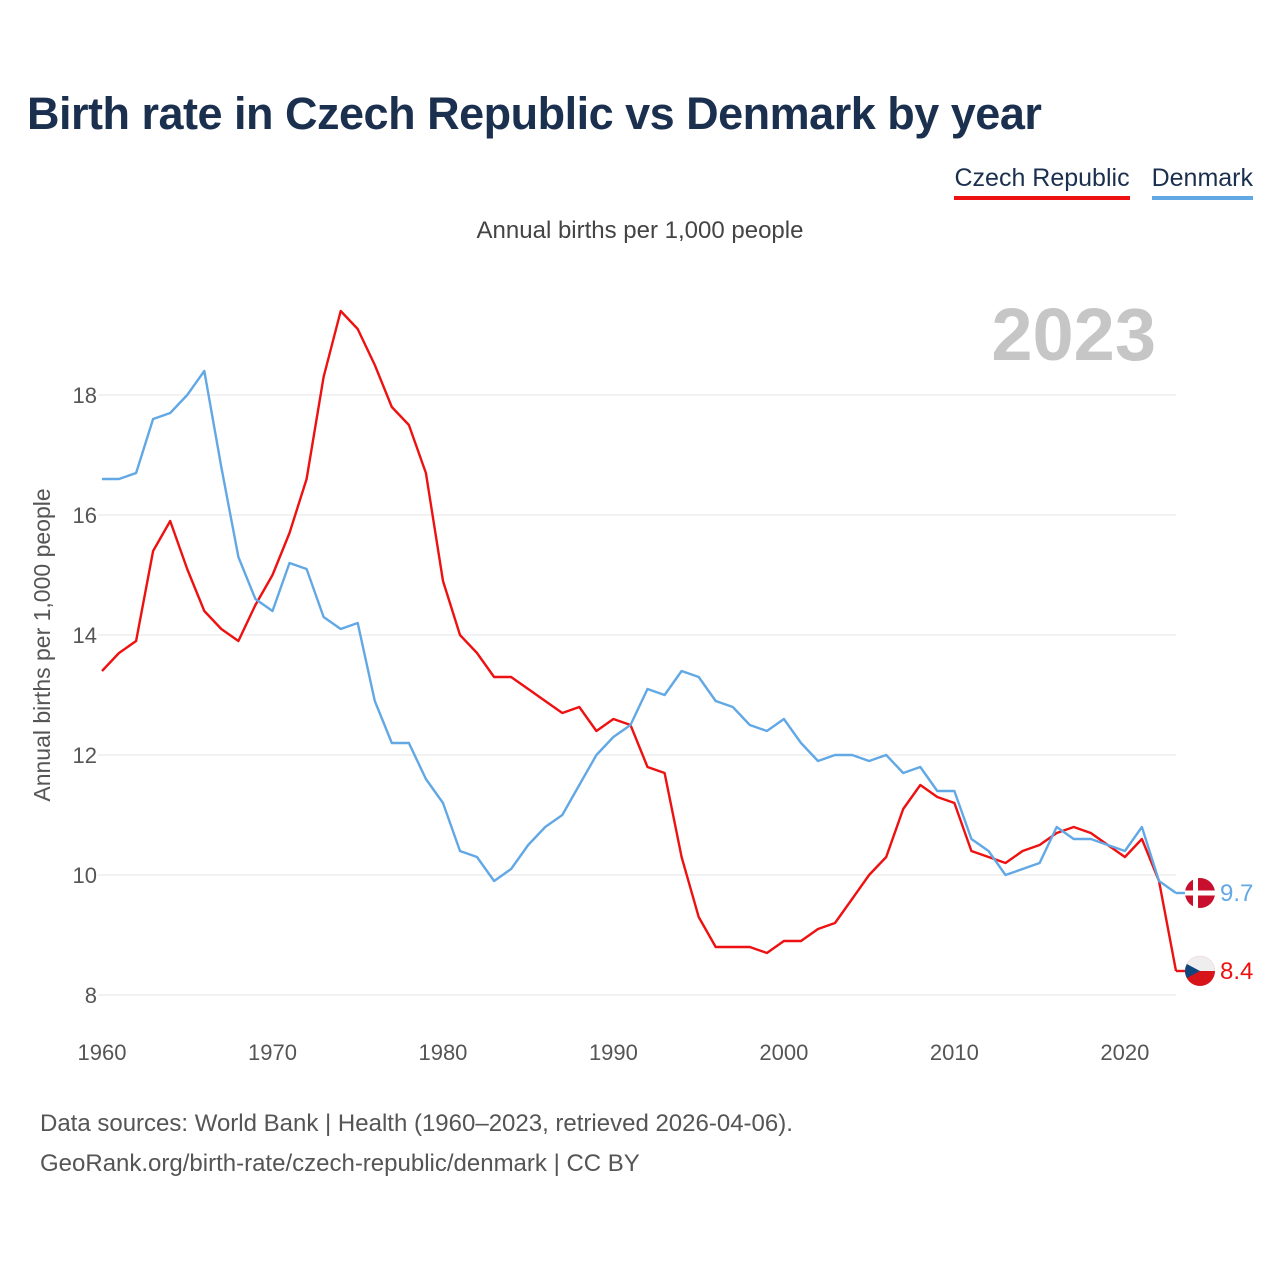 The height and width of the screenshot is (1280, 1280). Describe the element at coordinates (1124, 1052) in the screenshot. I see `x-tick-label: 2020` at that location.